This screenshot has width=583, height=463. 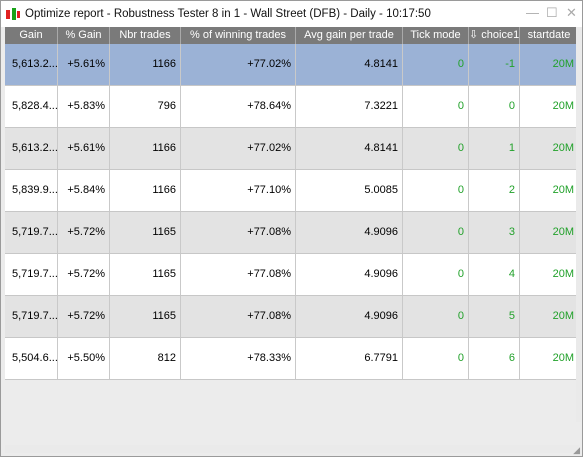 What do you see at coordinates (494, 232) in the screenshot?
I see `cell-choice1: 3` at bounding box center [494, 232].